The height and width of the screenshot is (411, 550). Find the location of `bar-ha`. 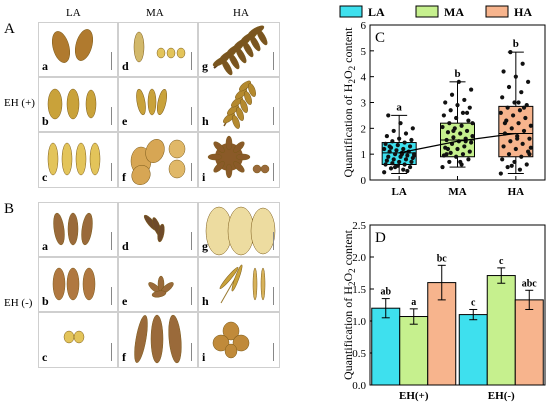

bar-ha is located at coordinates (529, 342).